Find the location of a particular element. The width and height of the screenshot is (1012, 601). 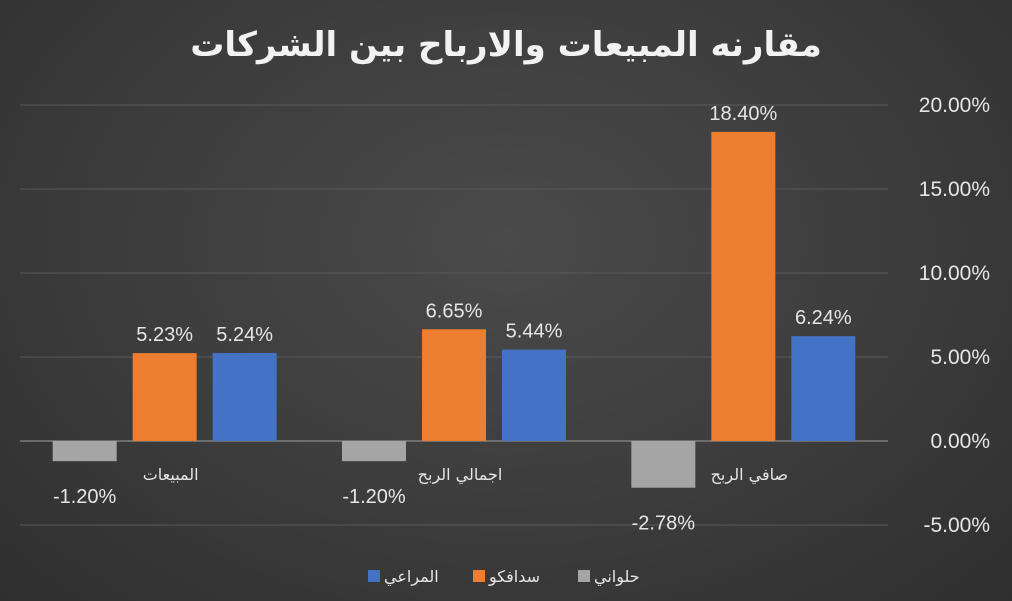

y-axis: 20.00% 15.00% 10.00% 5.00% 0.00% -5.00% is located at coordinates (954, 315).